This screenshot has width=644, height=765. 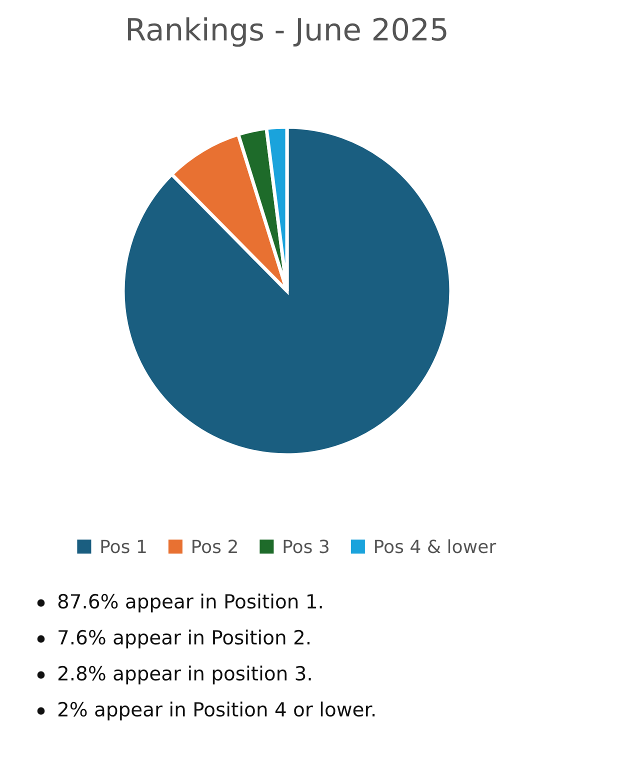 What do you see at coordinates (190, 603) in the screenshot?
I see `text: 87.6% appear in Position 1.` at bounding box center [190, 603].